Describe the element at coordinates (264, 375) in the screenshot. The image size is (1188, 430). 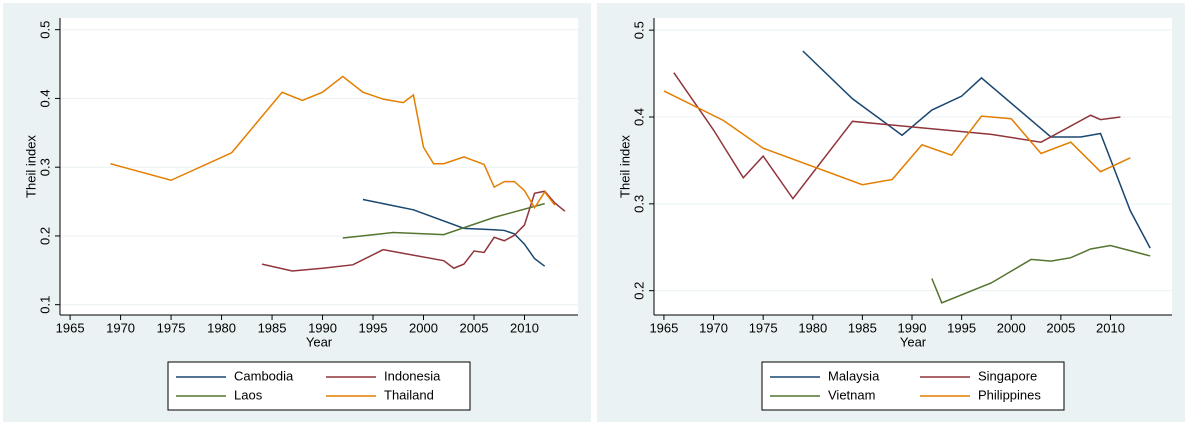
I see `legend-label: Cambodia` at that location.